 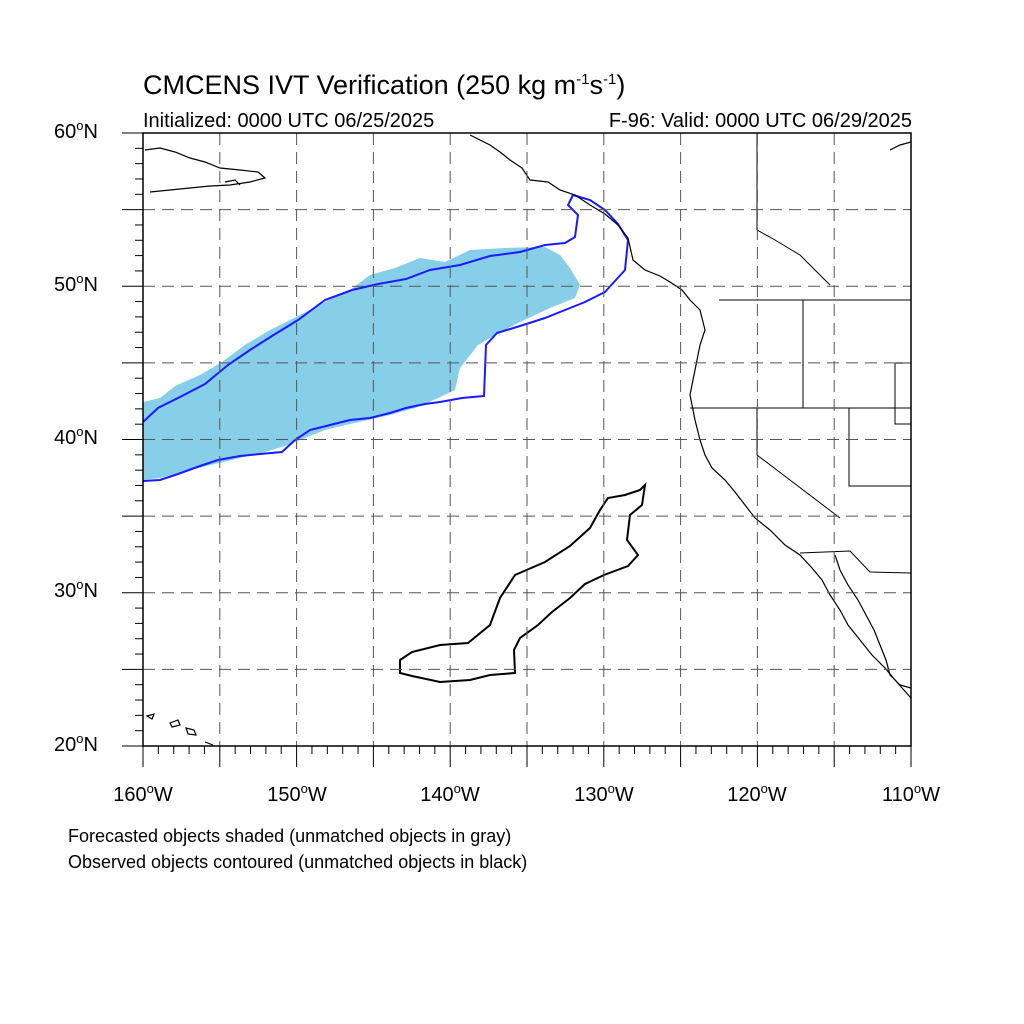 What do you see at coordinates (900, 146) in the screenshot?
I see `coastline-ne-canada` at bounding box center [900, 146].